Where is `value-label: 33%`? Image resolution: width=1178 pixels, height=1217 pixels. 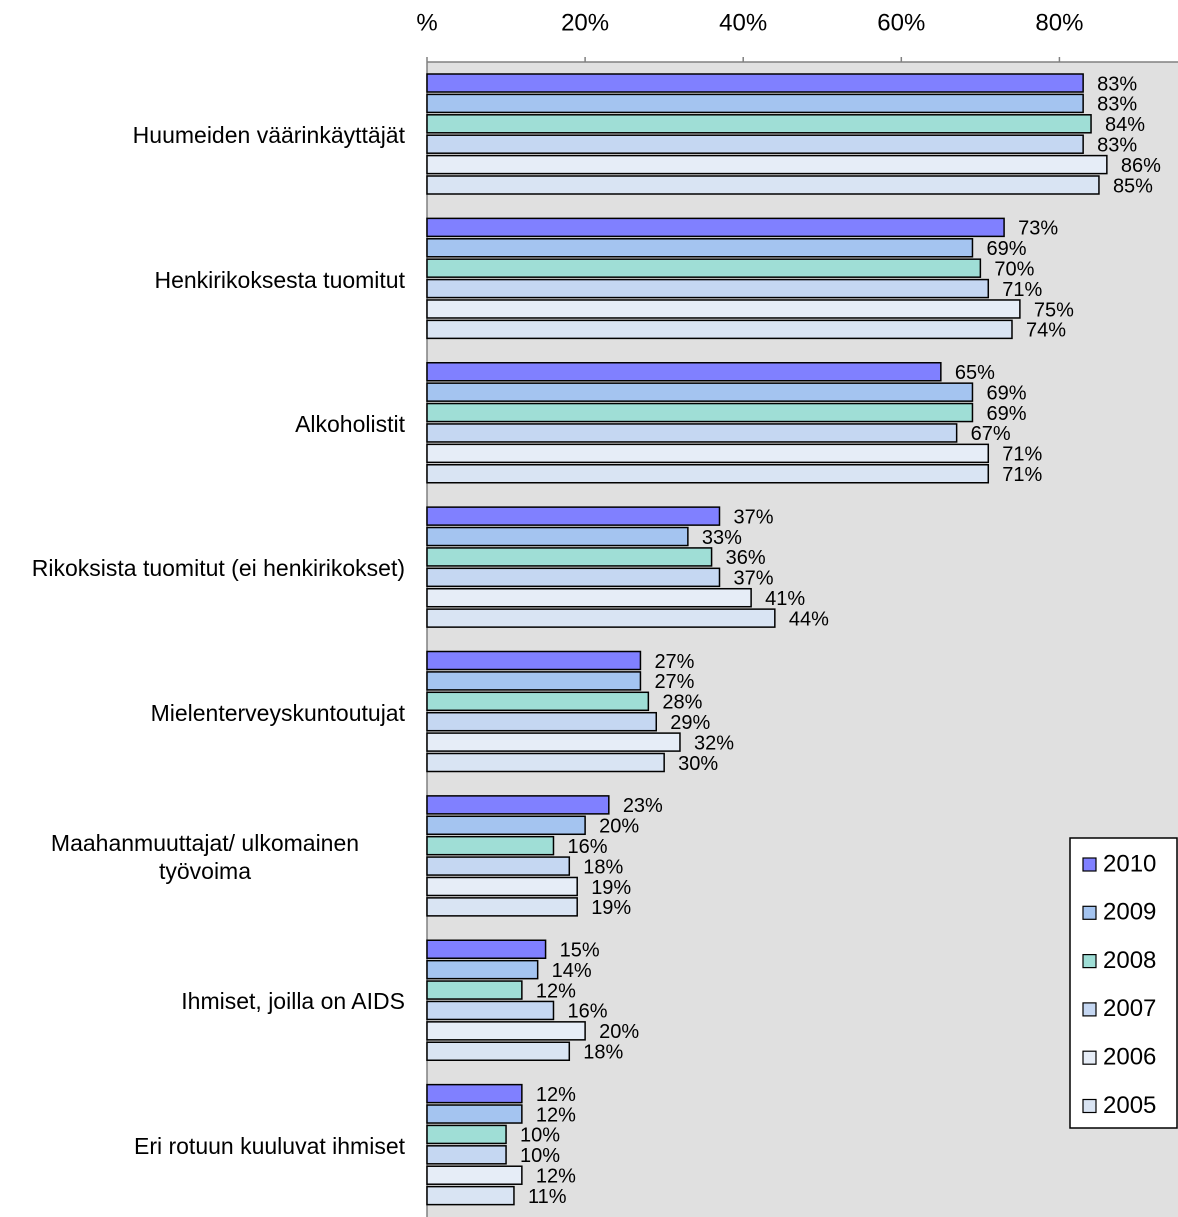
value-label: 33% is located at coordinates (722, 538).